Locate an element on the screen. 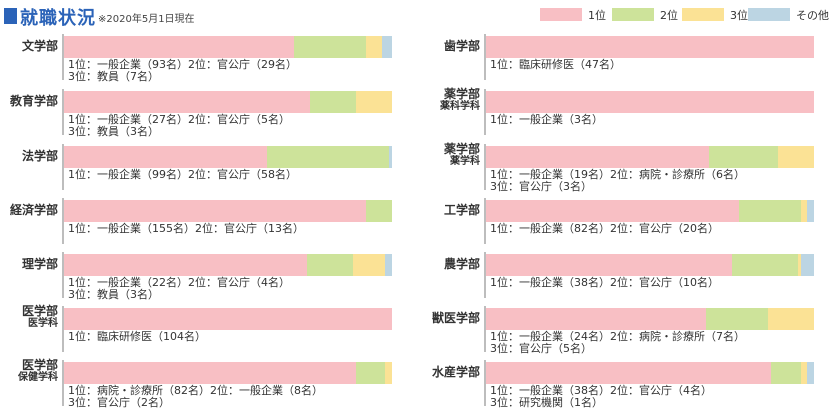 The width and height of the screenshot is (834, 418). ranking-detail: 1位：臨床研修医（104名） is located at coordinates (137, 337).